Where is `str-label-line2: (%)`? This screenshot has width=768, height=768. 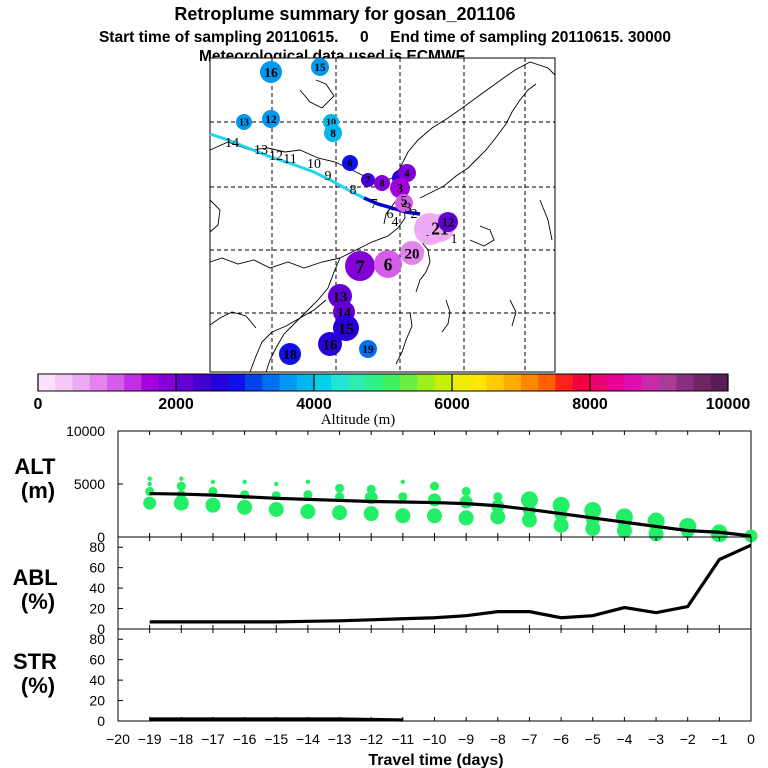 str-label-line2: (%) is located at coordinates (38, 685).